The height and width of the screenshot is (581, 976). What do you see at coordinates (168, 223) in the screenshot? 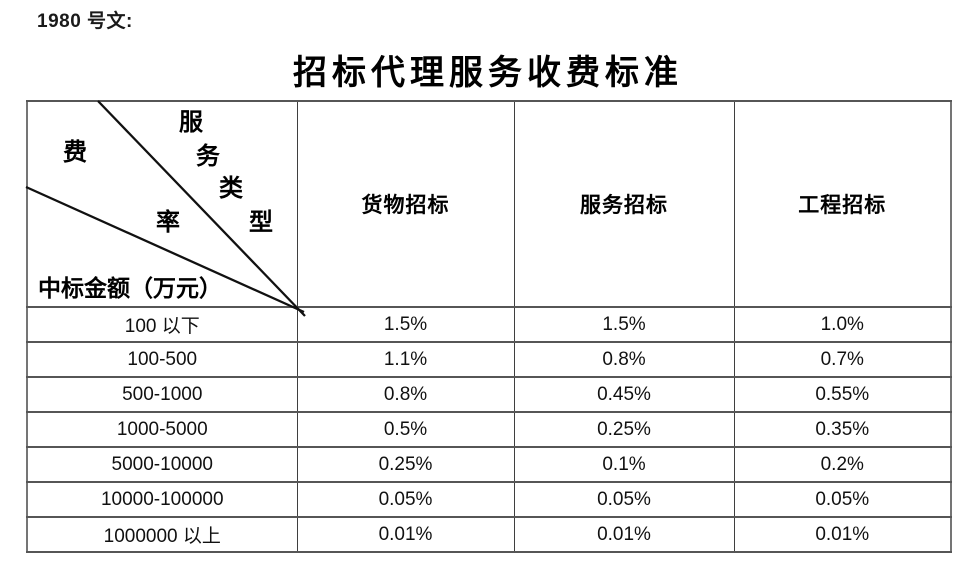
I see `corner-char-lv: 率` at bounding box center [168, 223].